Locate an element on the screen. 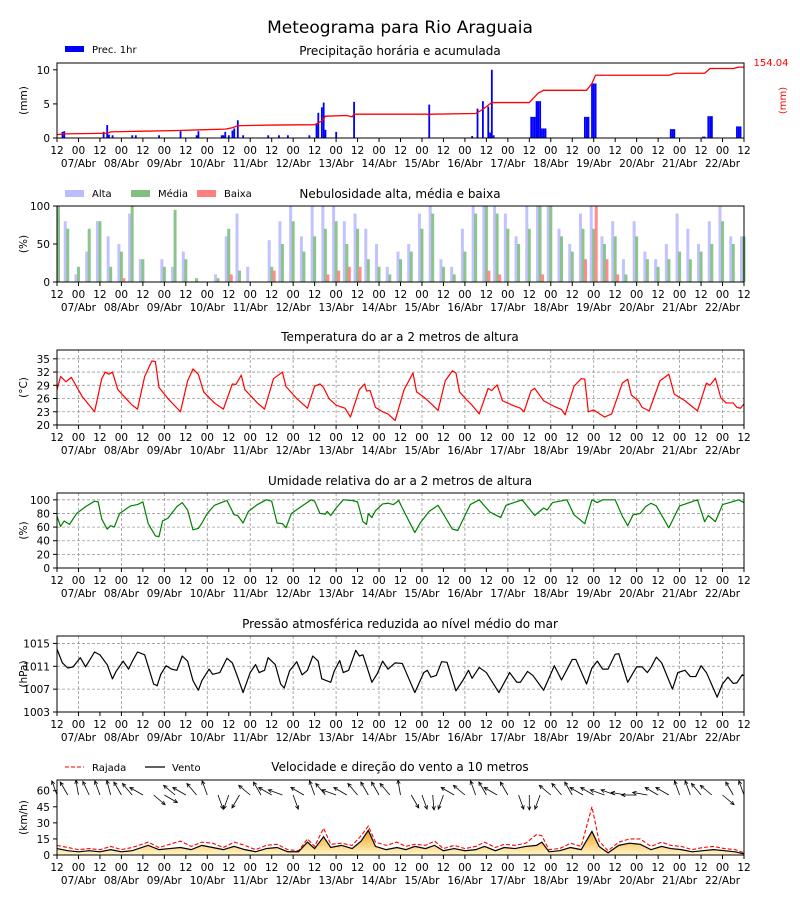  panel-title: Precipitação horária e acumulada is located at coordinates (400, 51).